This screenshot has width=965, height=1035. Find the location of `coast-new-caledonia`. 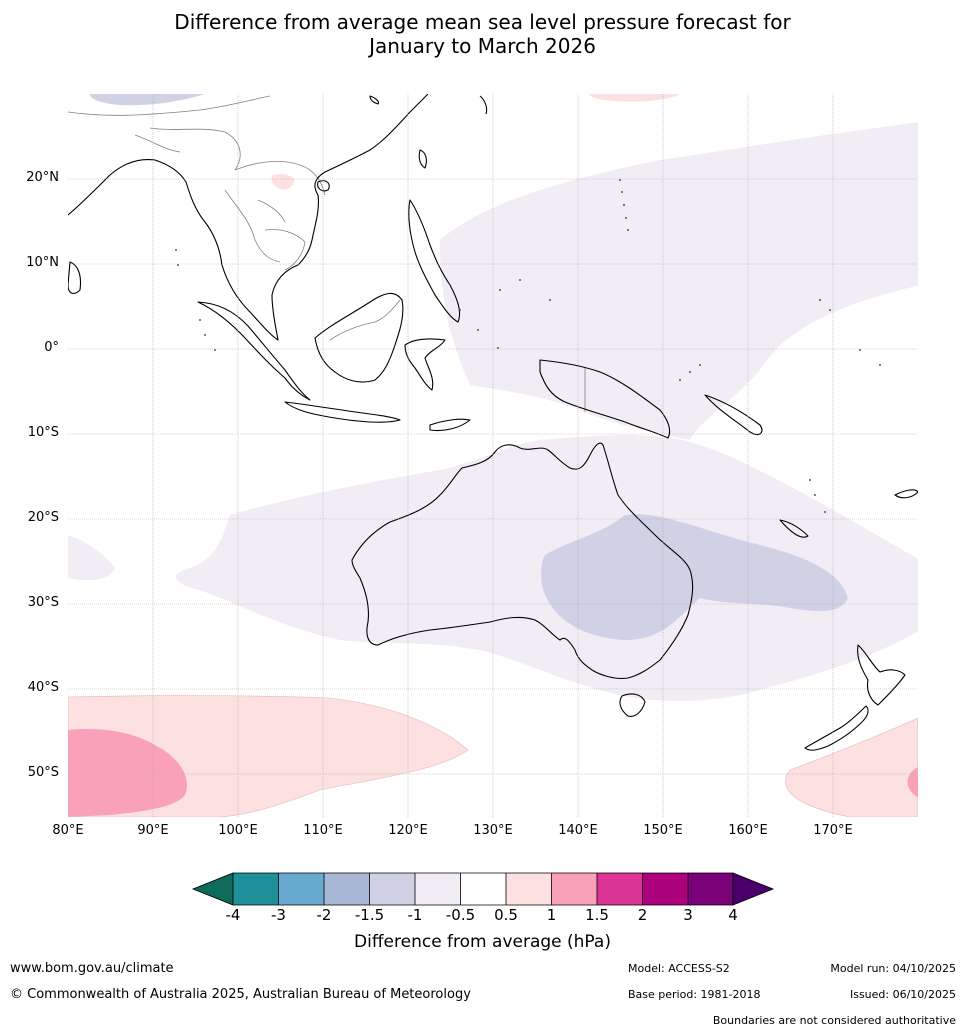

coast-new-caledonia is located at coordinates (794, 528).